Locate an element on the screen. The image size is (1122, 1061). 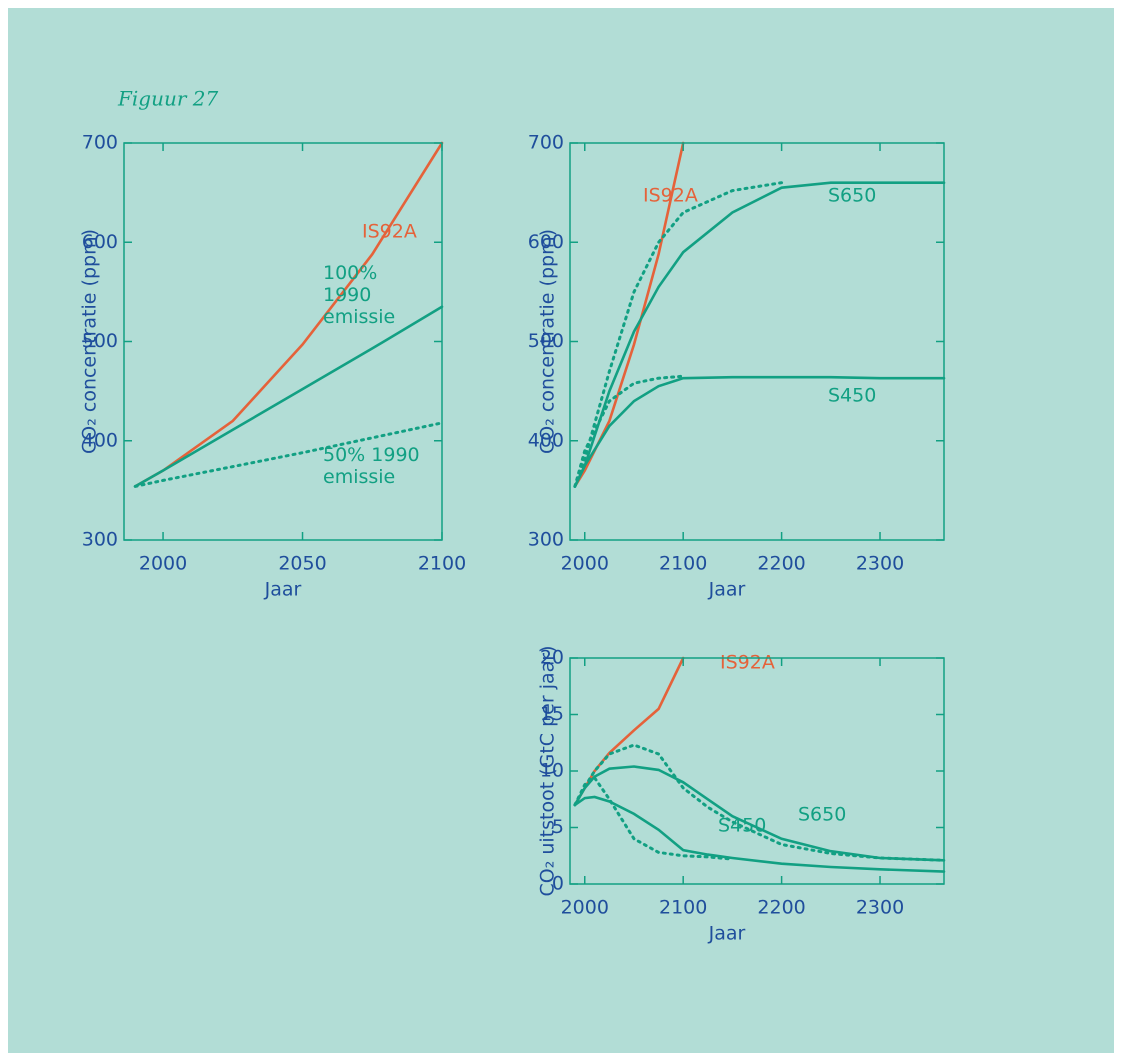
y-tick-label: 0 is located at coordinates (558, 884).